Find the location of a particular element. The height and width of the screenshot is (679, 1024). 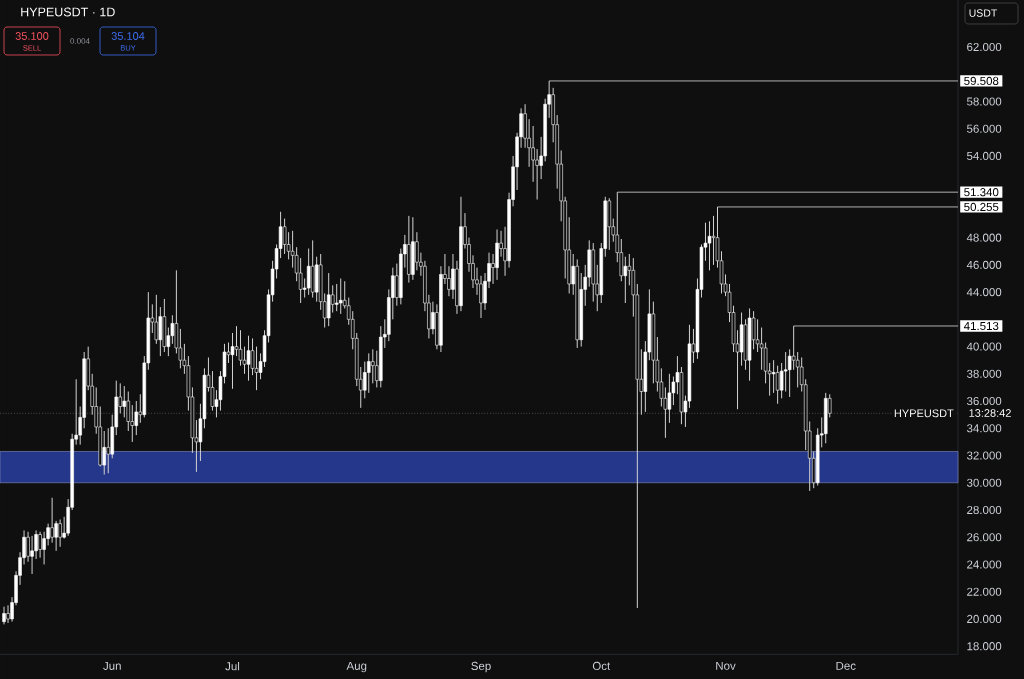

text: 13:28:42 is located at coordinates (990, 413).